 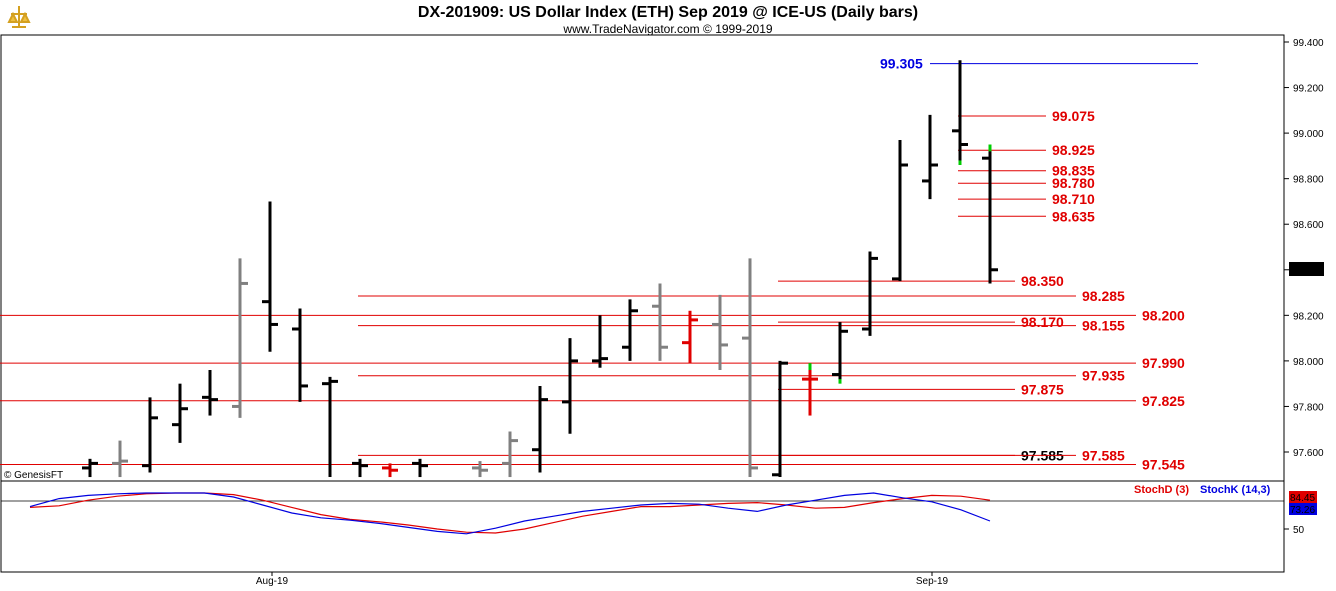 I want to click on last-price-badge: 98.395, so click(x=1306, y=269).